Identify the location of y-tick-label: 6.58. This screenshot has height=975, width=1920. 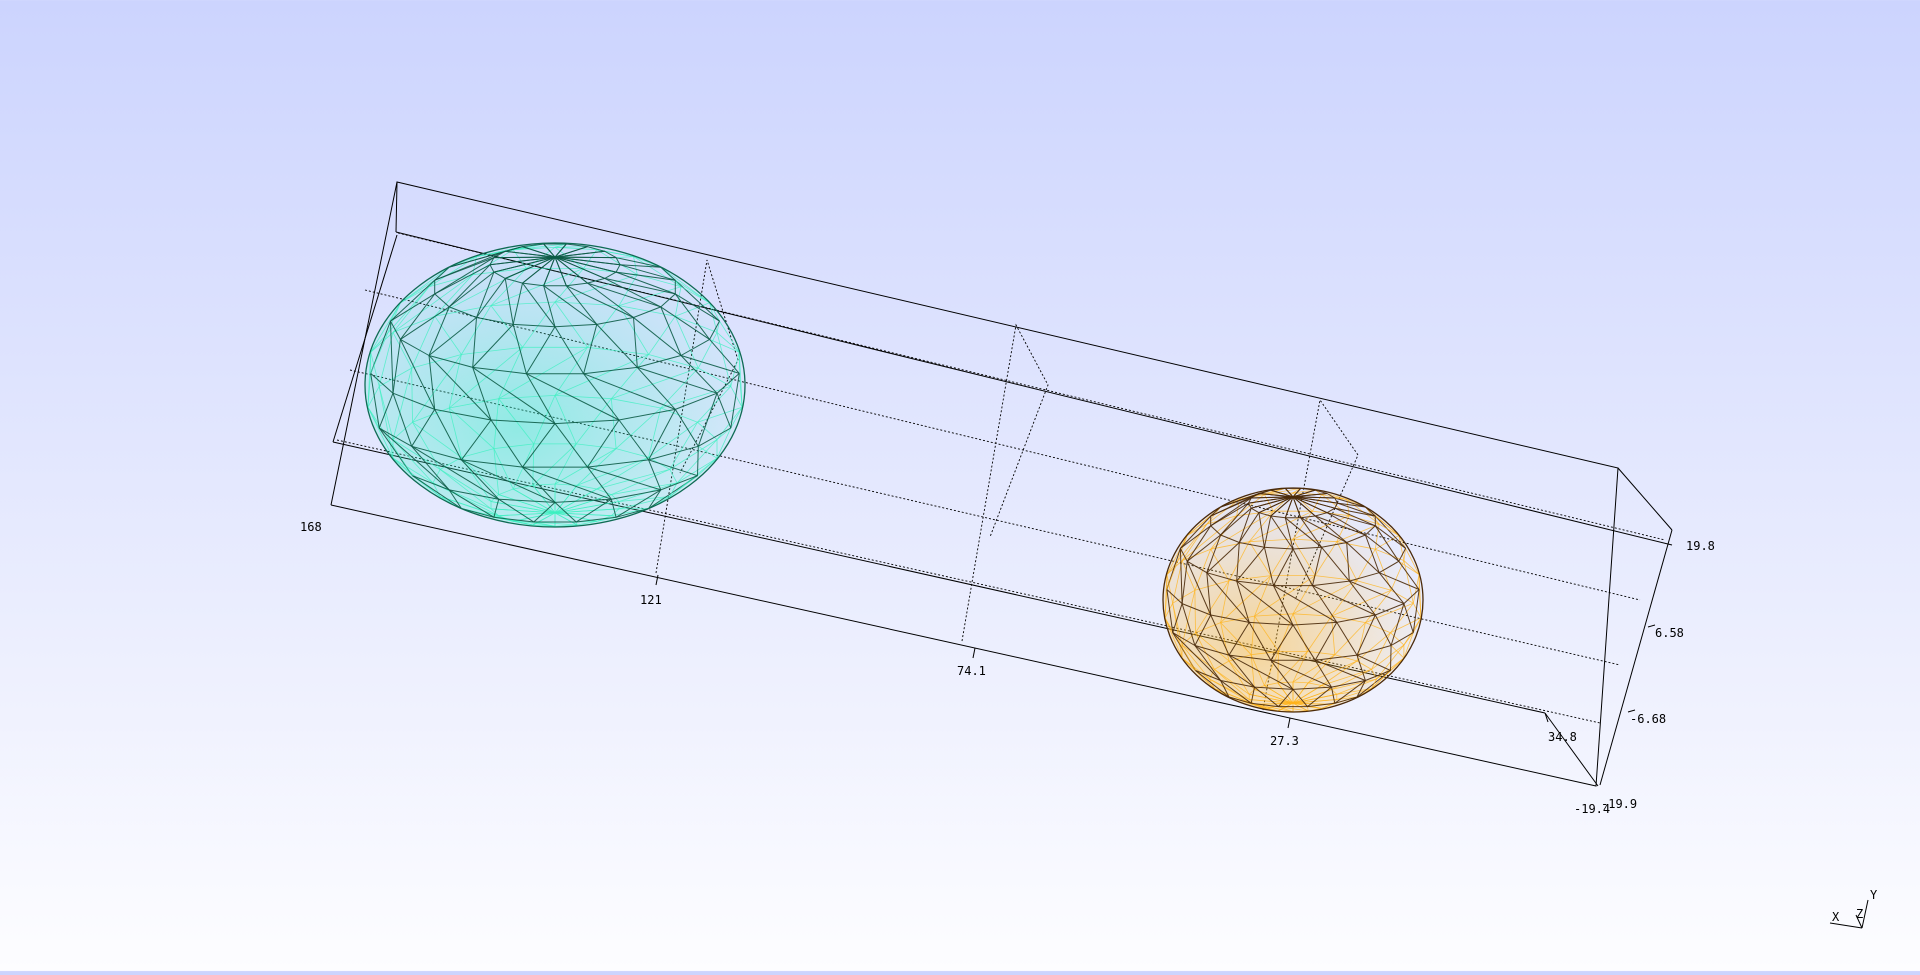
(1669, 633).